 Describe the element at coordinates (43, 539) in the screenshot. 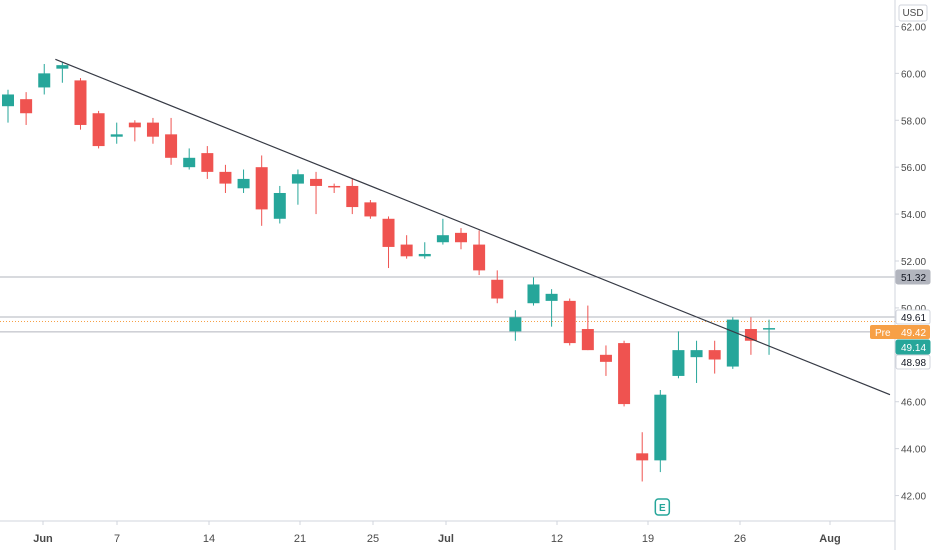

I see `x-tick-label: Jun` at that location.